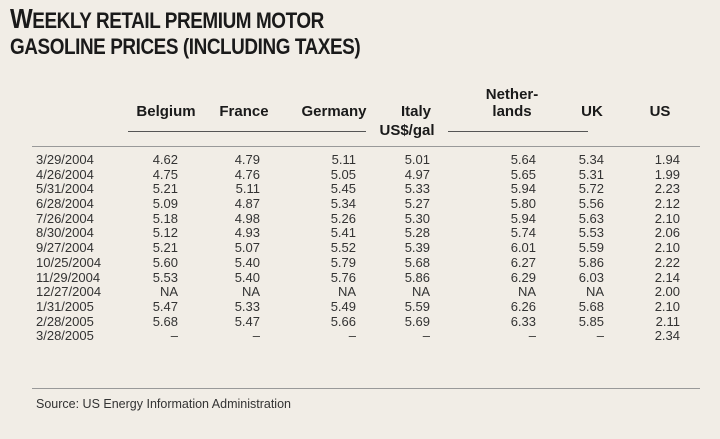  I want to click on cell-netherlands: –, so click(532, 336).